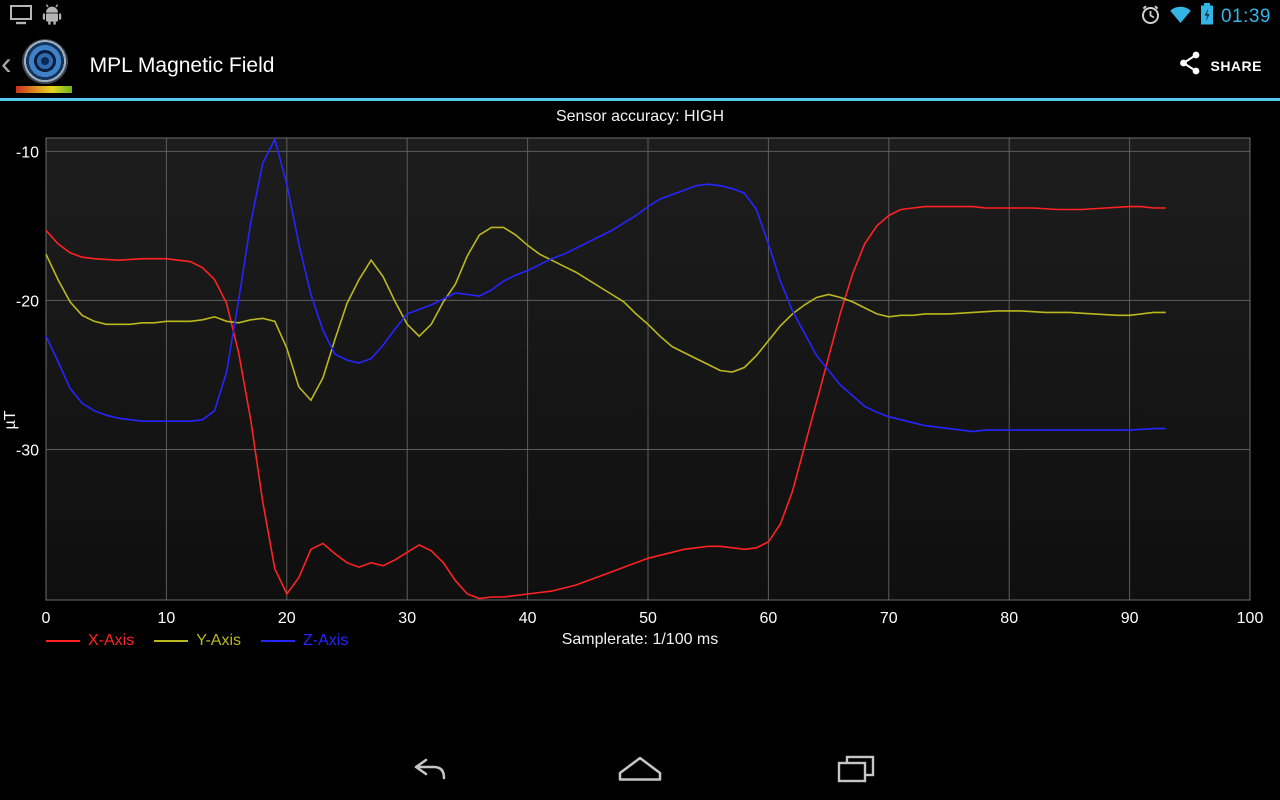 The height and width of the screenshot is (800, 1280). I want to click on status-bar-right-icons: 01:39, so click(1205, 16).